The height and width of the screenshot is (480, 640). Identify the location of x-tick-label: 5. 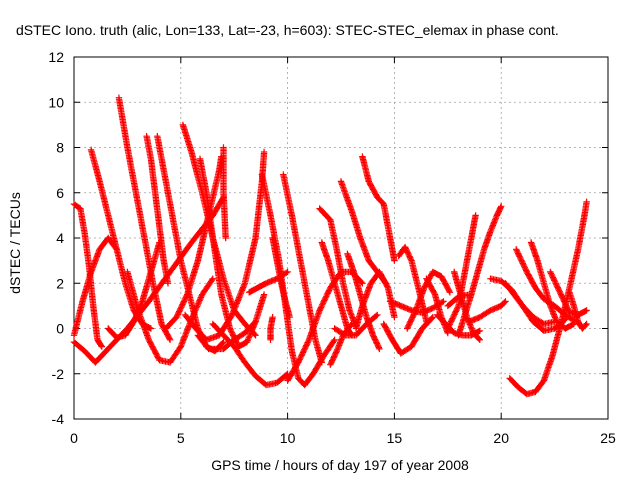
(181, 438).